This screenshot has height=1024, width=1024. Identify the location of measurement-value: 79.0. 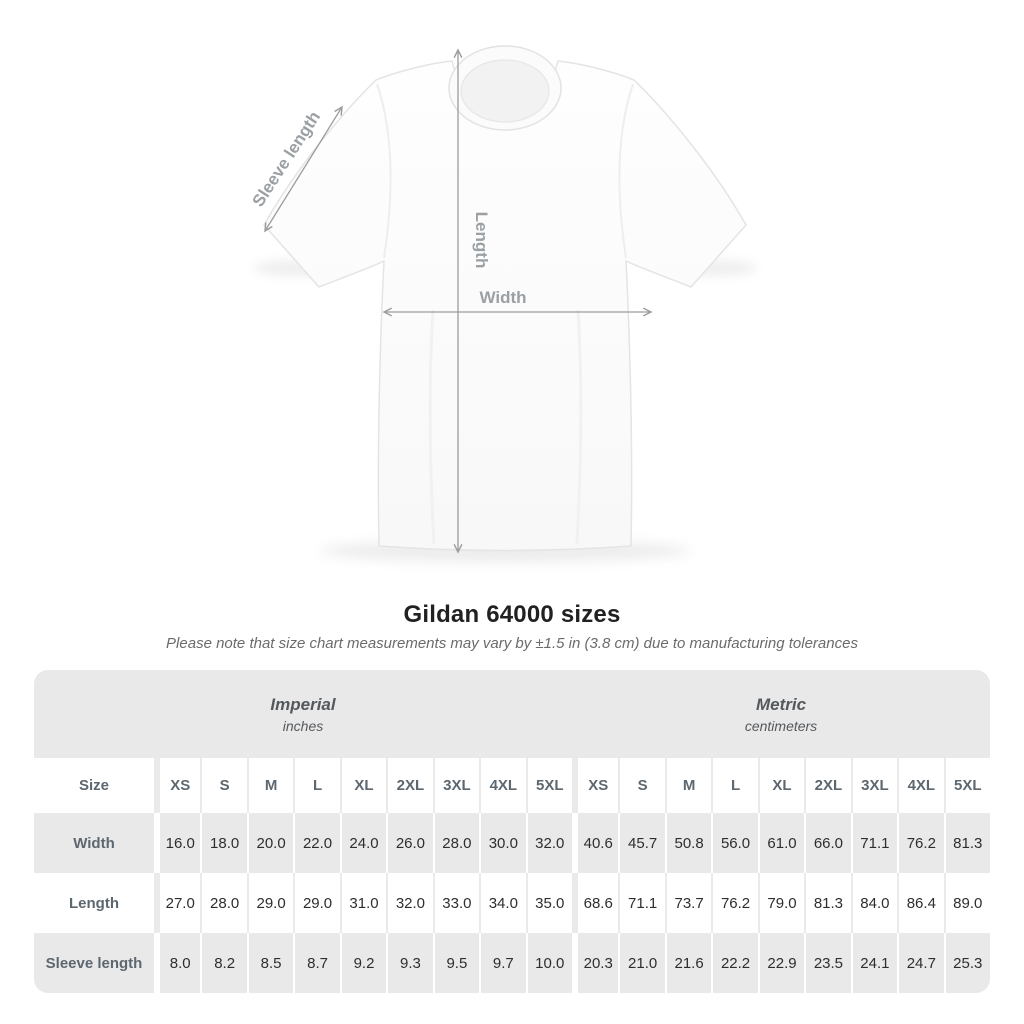
(780, 903).